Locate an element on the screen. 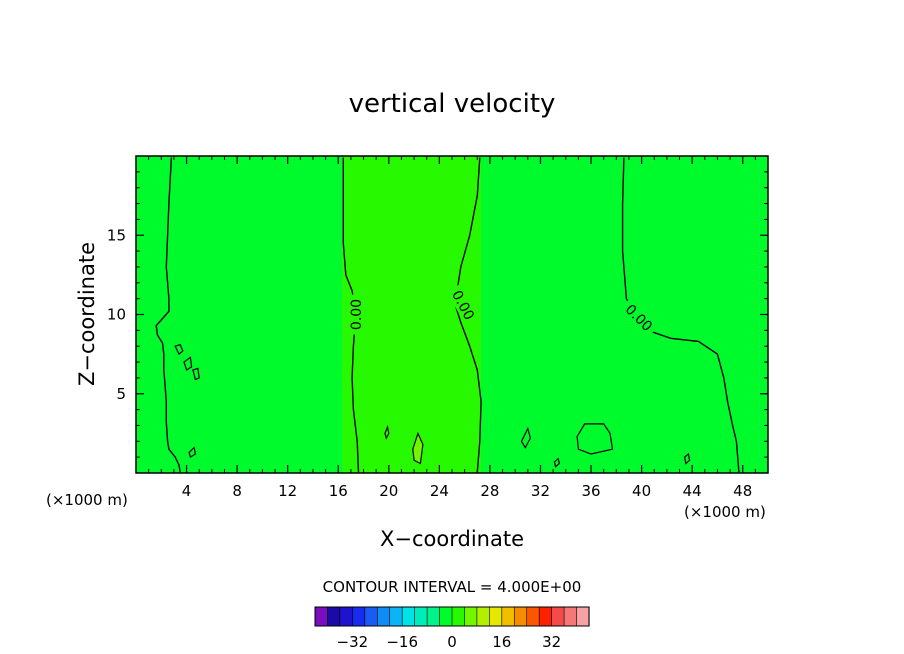 Image resolution: width=904 pixels, height=654 pixels. colorbar-tick-label: 32 is located at coordinates (551, 642).